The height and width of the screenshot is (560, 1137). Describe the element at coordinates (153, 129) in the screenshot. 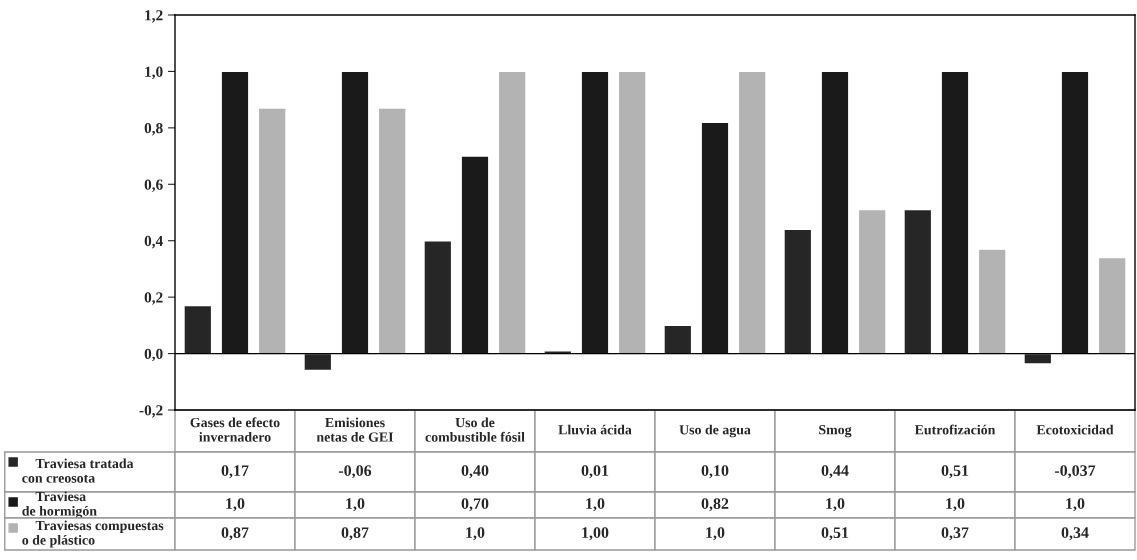

I see `y-tick-label: 0,8` at that location.